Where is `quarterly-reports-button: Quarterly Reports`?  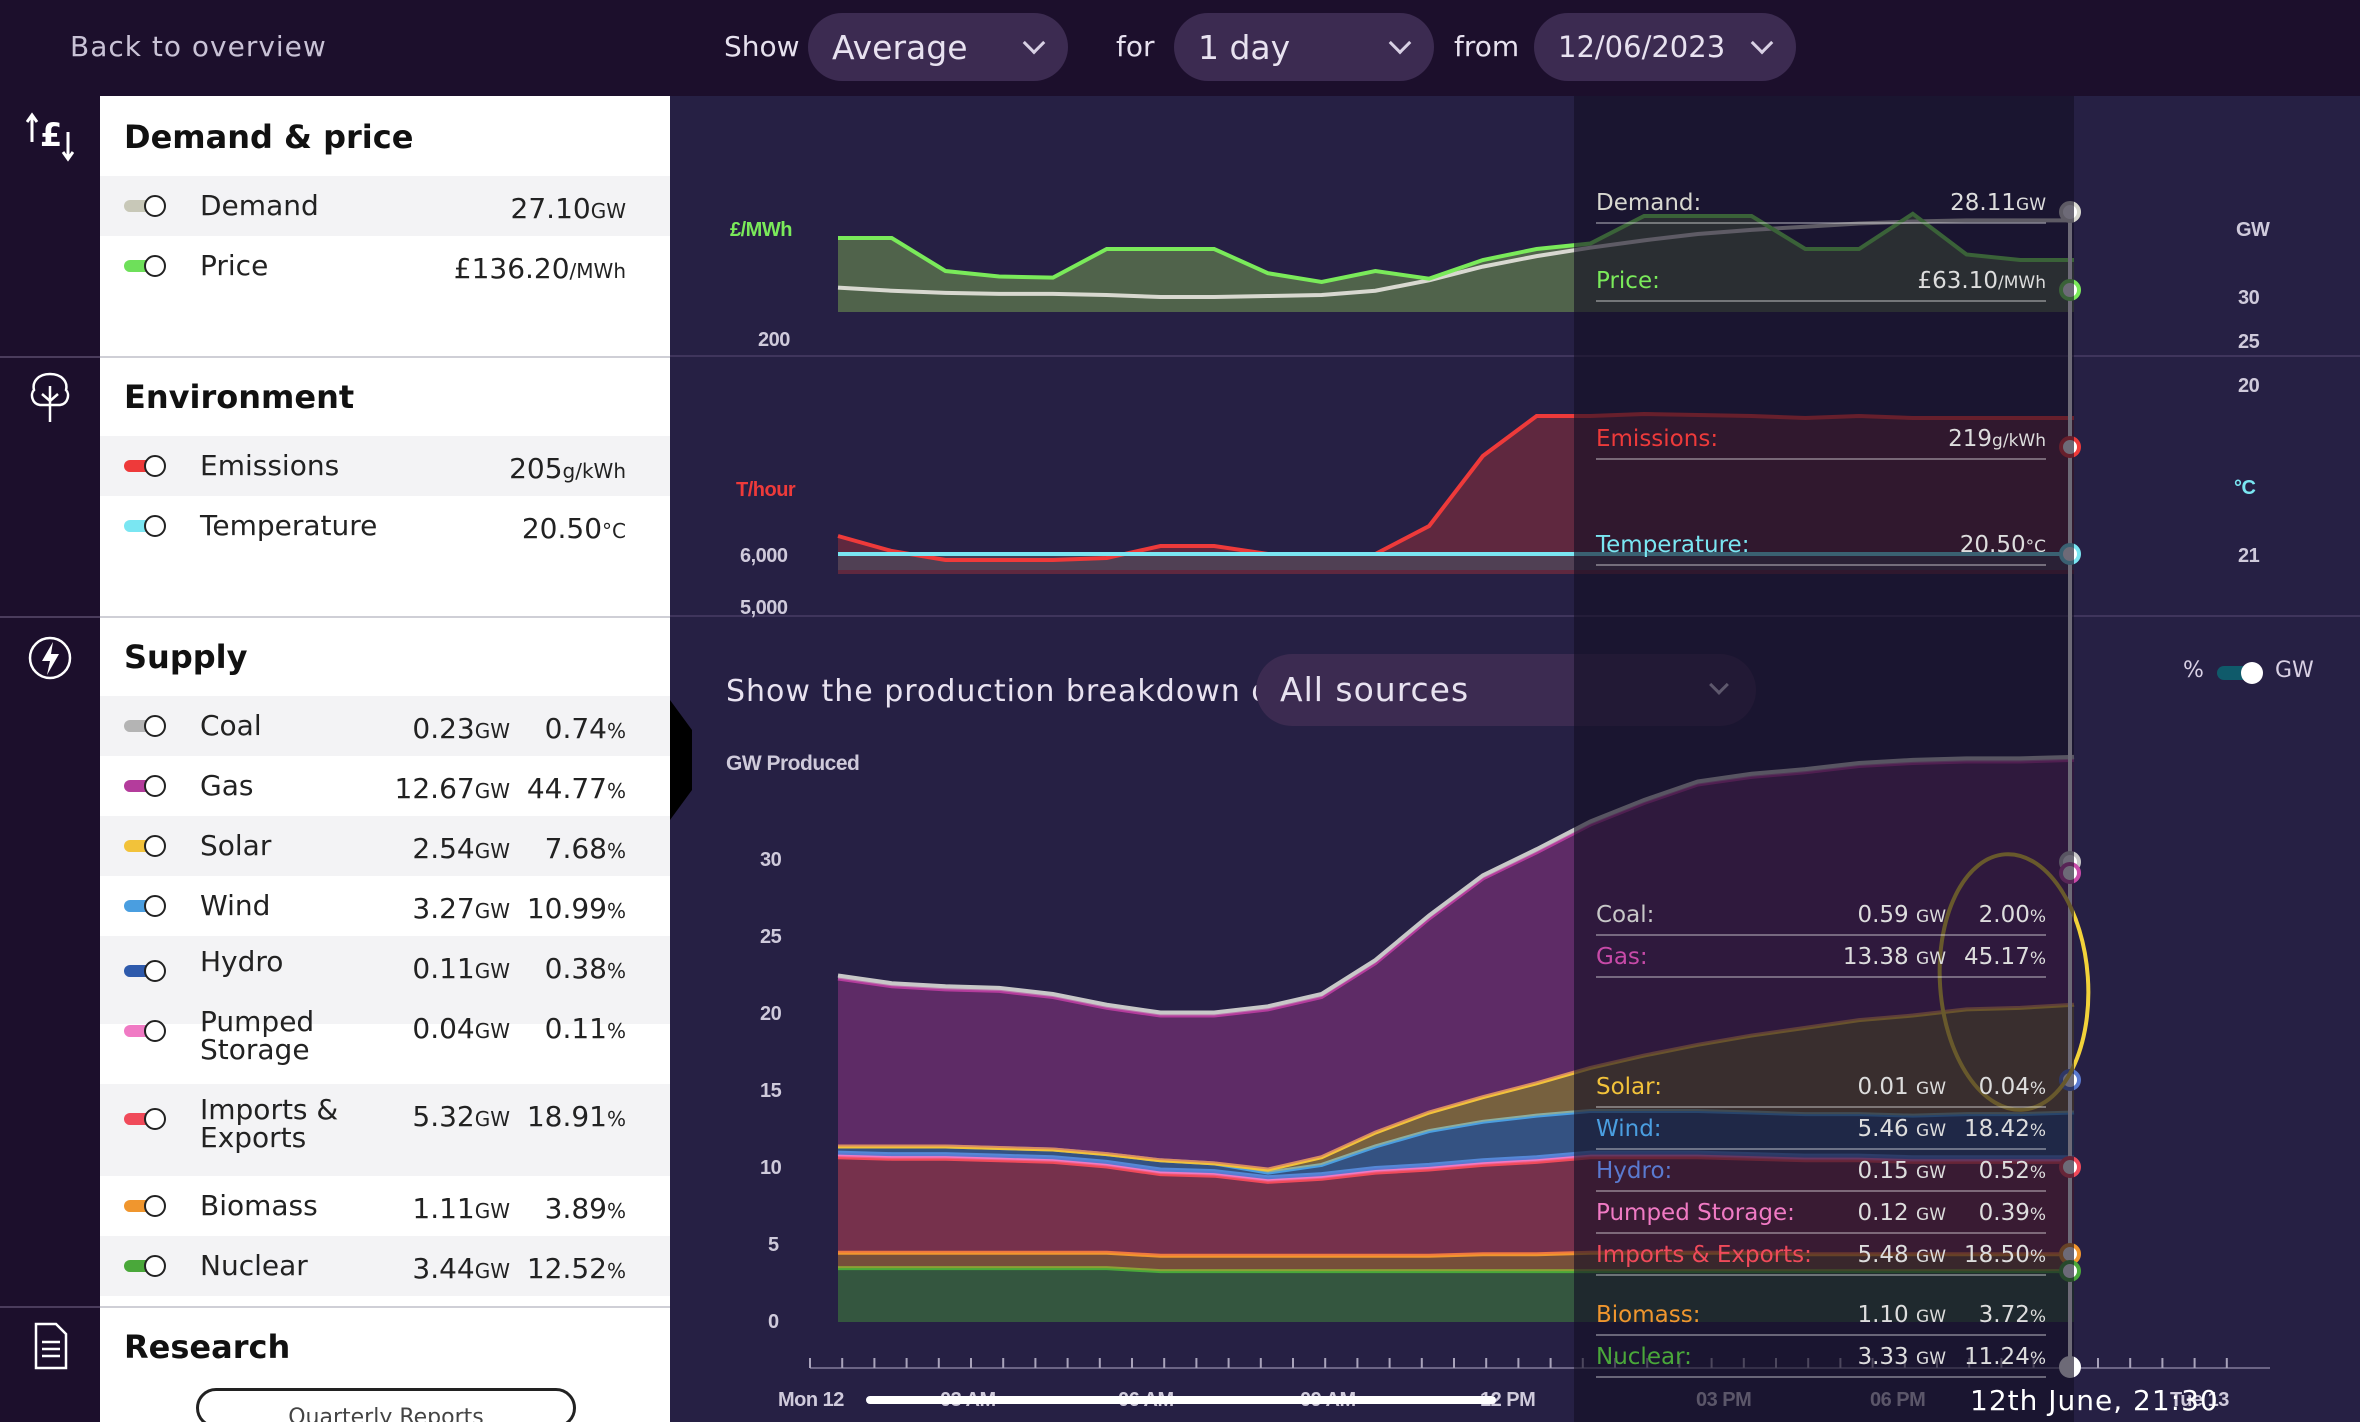
quarterly-reports-button: Quarterly Reports is located at coordinates (386, 1405).